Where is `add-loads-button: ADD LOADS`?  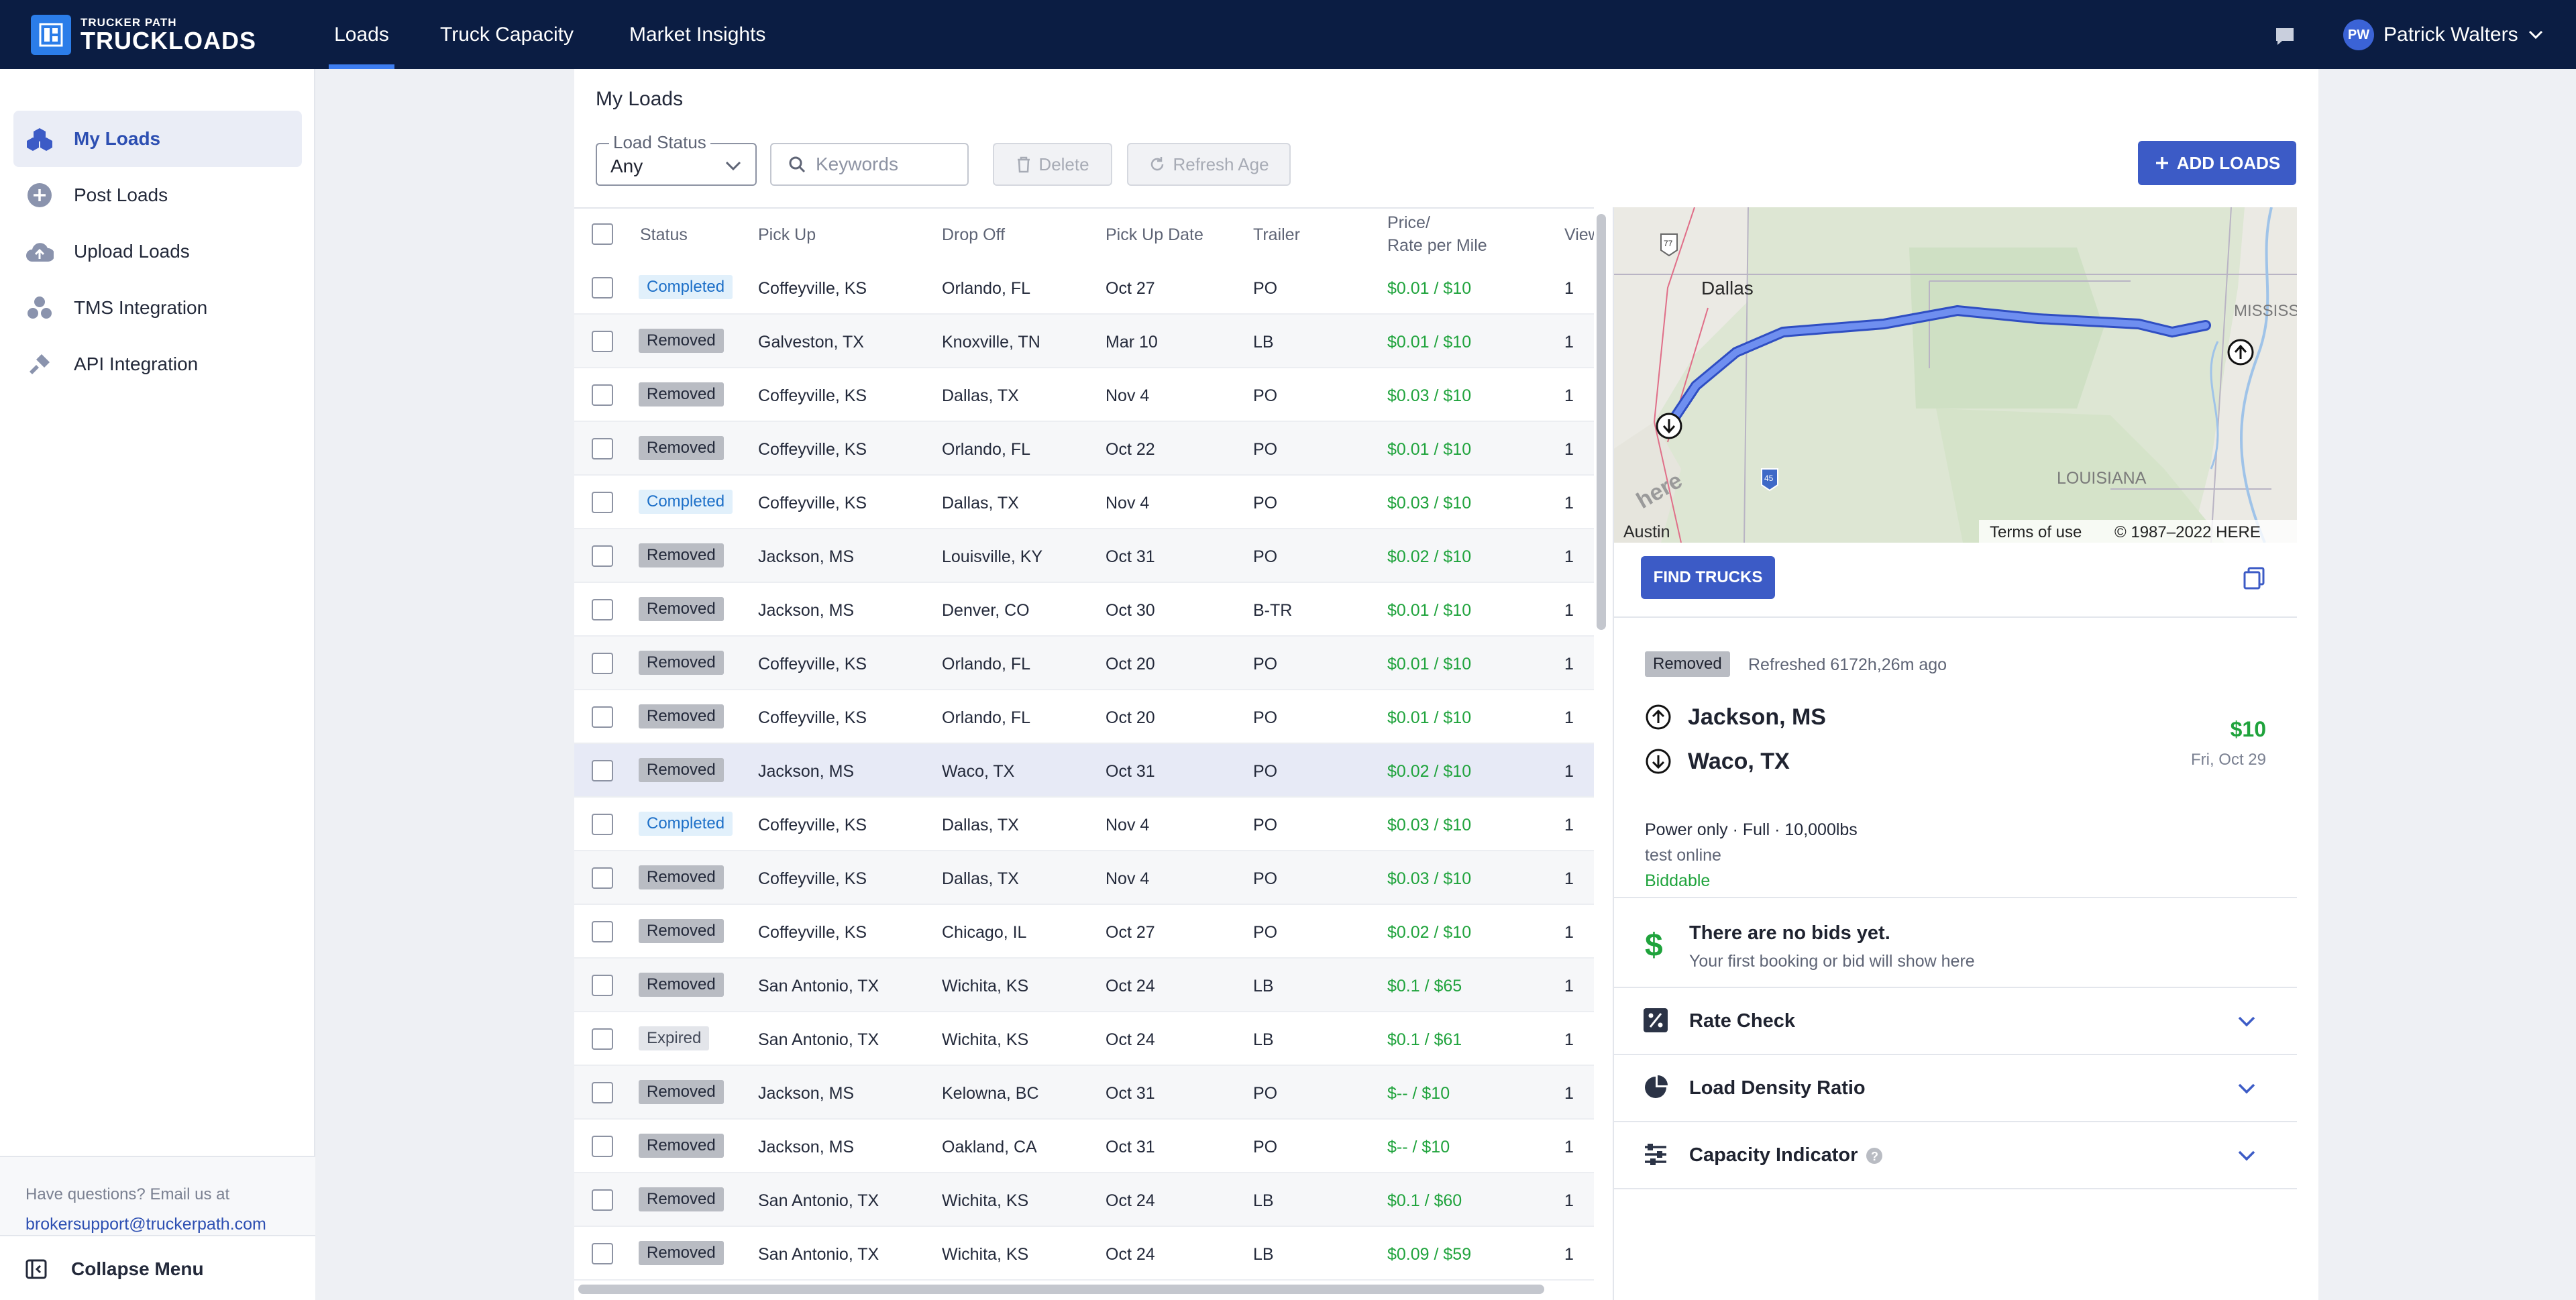
add-loads-button: ADD LOADS is located at coordinates (2217, 163).